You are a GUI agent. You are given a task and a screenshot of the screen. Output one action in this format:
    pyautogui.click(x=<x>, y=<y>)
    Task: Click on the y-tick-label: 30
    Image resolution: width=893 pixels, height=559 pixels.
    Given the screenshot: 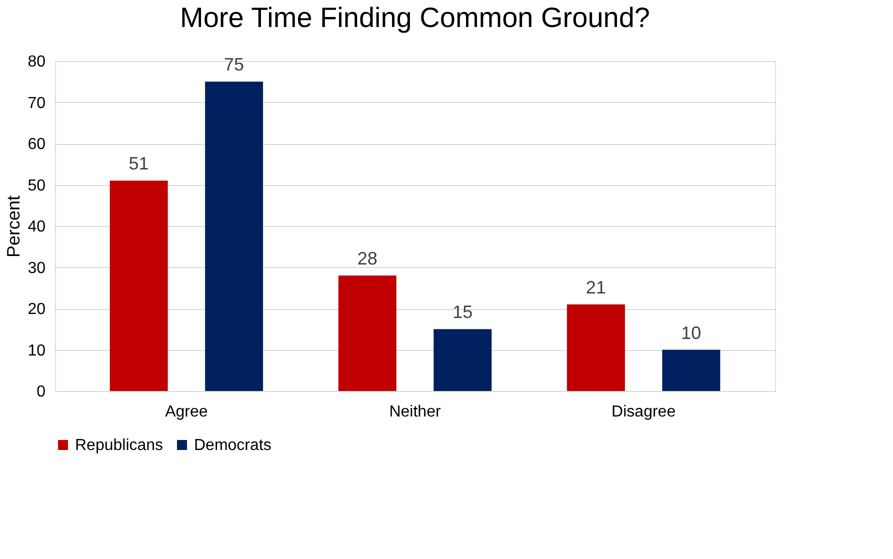 What is the action you would take?
    pyautogui.click(x=37, y=268)
    